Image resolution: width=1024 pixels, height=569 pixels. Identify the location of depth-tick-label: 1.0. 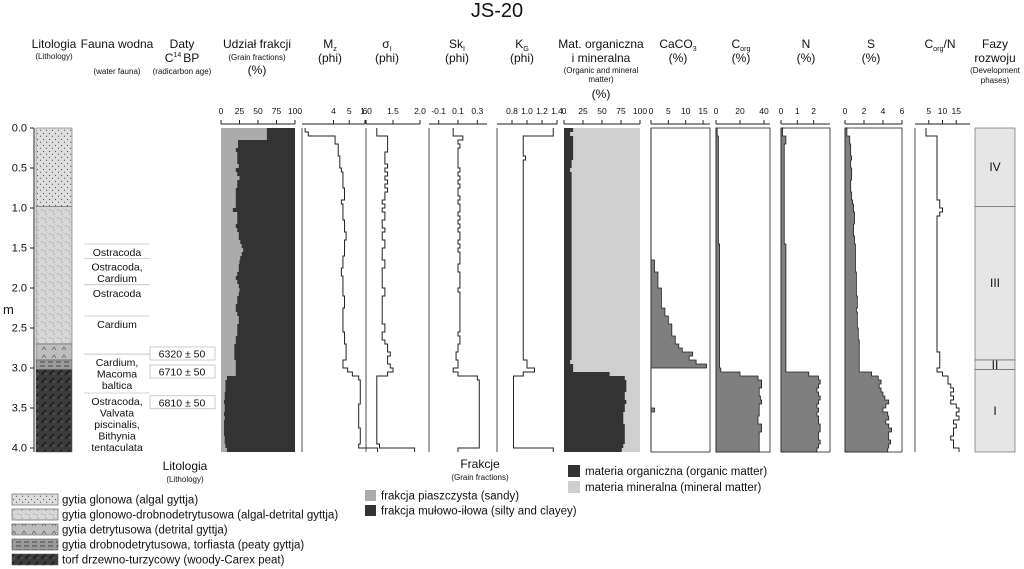
(19, 209).